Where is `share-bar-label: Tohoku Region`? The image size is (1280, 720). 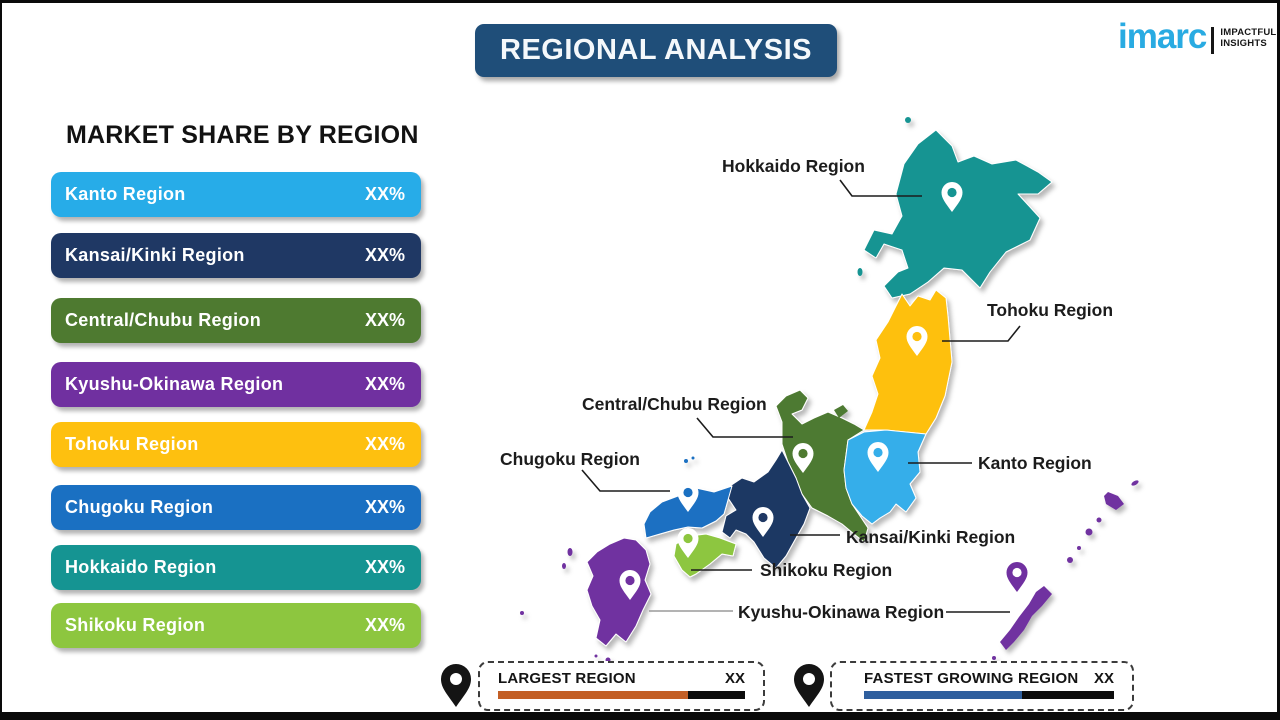
share-bar-label: Tohoku Region is located at coordinates (132, 444).